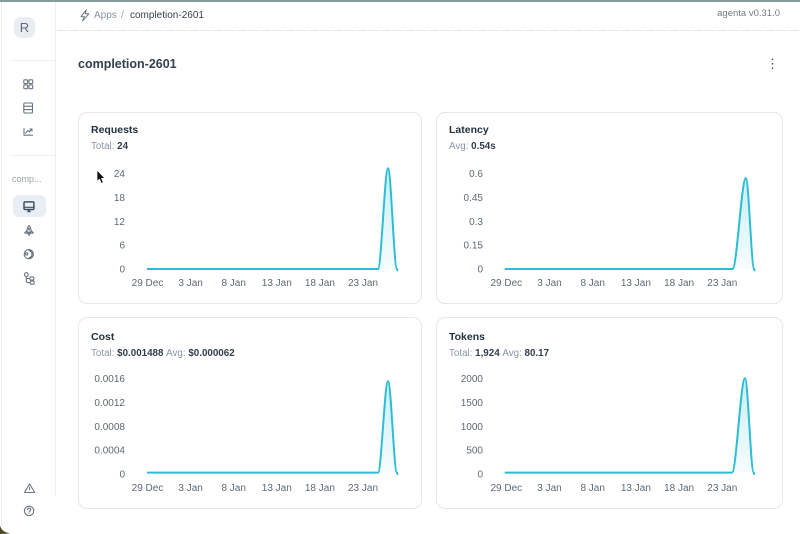 This screenshot has height=534, width=800. What do you see at coordinates (120, 174) in the screenshot?
I see `svg-text: 24` at bounding box center [120, 174].